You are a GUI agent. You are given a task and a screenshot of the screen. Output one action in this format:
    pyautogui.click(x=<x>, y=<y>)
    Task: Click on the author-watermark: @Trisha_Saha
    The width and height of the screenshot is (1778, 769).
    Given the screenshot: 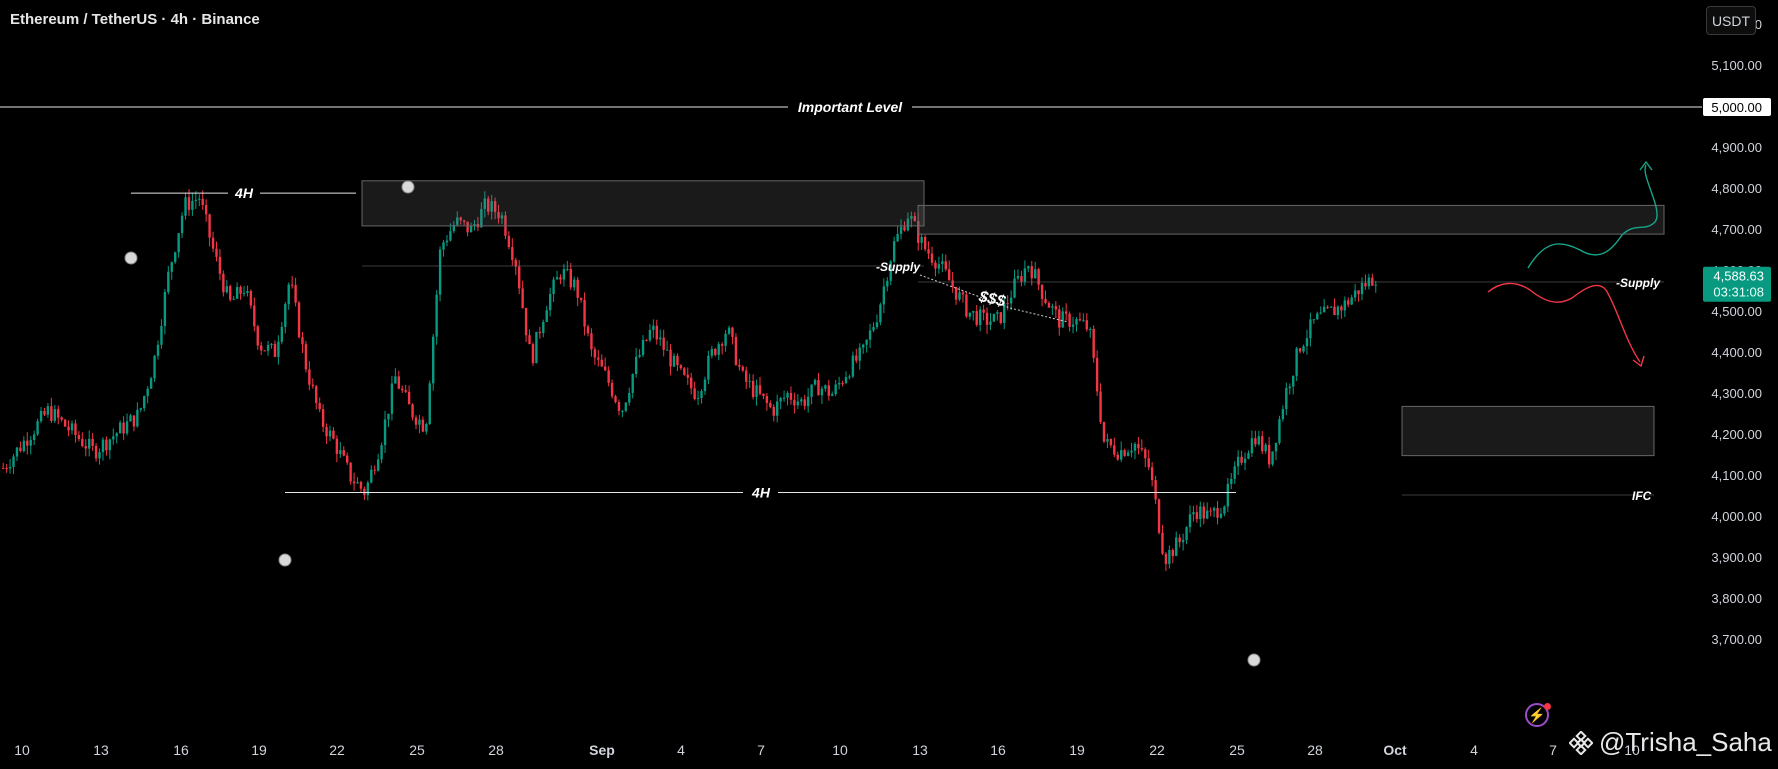 What is the action you would take?
    pyautogui.click(x=1670, y=742)
    